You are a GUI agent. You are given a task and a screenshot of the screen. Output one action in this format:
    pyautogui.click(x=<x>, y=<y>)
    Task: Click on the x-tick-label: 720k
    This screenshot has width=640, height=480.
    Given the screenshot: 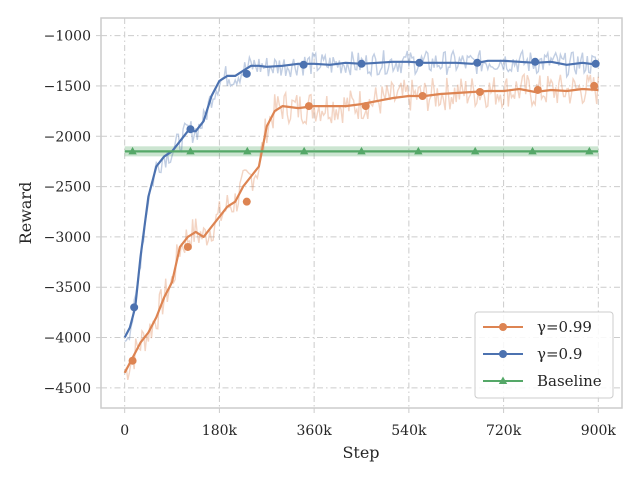 What is the action you would take?
    pyautogui.click(x=504, y=431)
    